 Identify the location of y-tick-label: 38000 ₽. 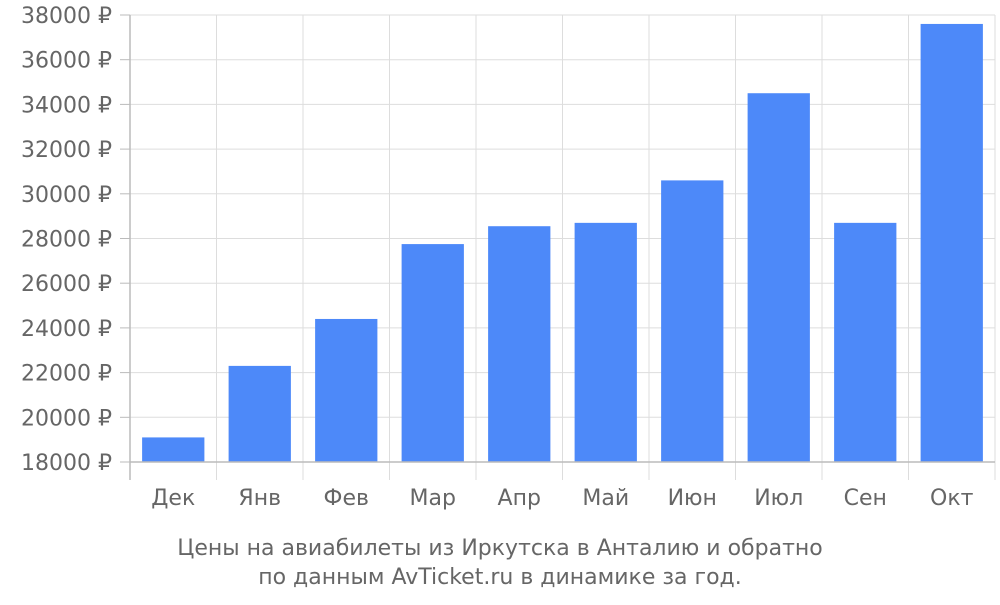
(66, 16).